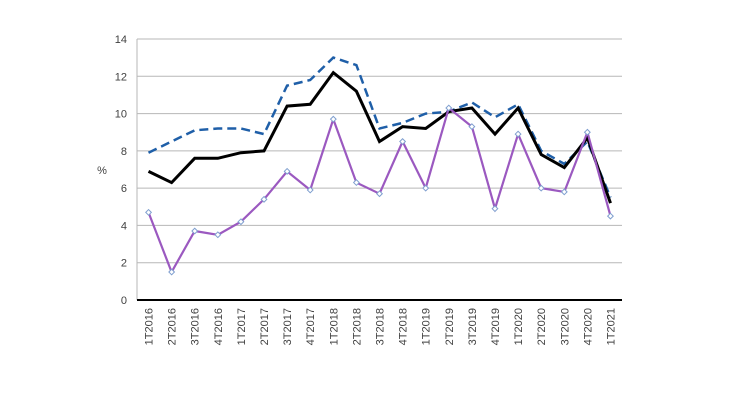 Image resolution: width=750 pixels, height=400 pixels. What do you see at coordinates (150, 326) in the screenshot?
I see `x-tick-label: 1T2016` at bounding box center [150, 326].